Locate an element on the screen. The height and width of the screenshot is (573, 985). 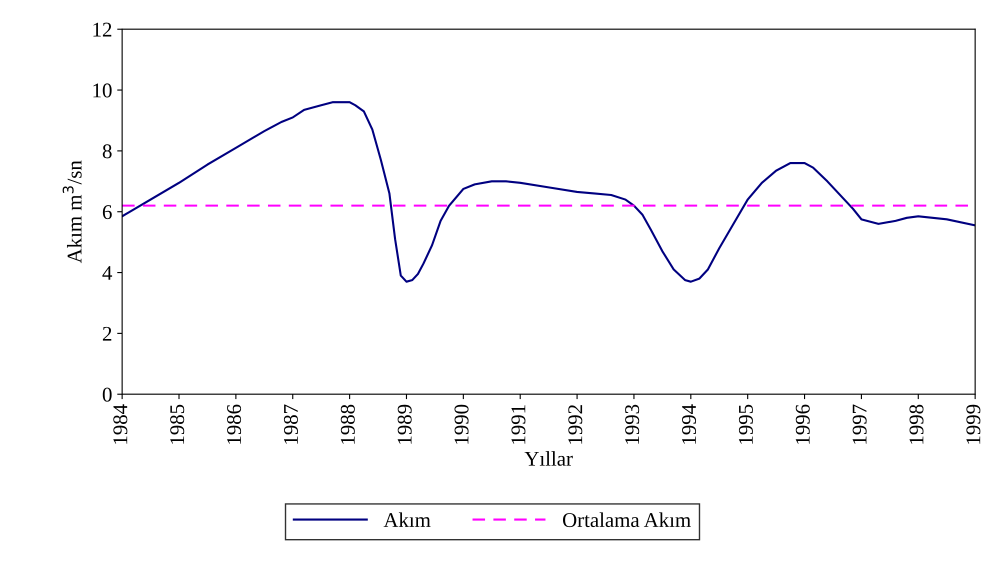
x-tick-label: 1999 is located at coordinates (973, 424).